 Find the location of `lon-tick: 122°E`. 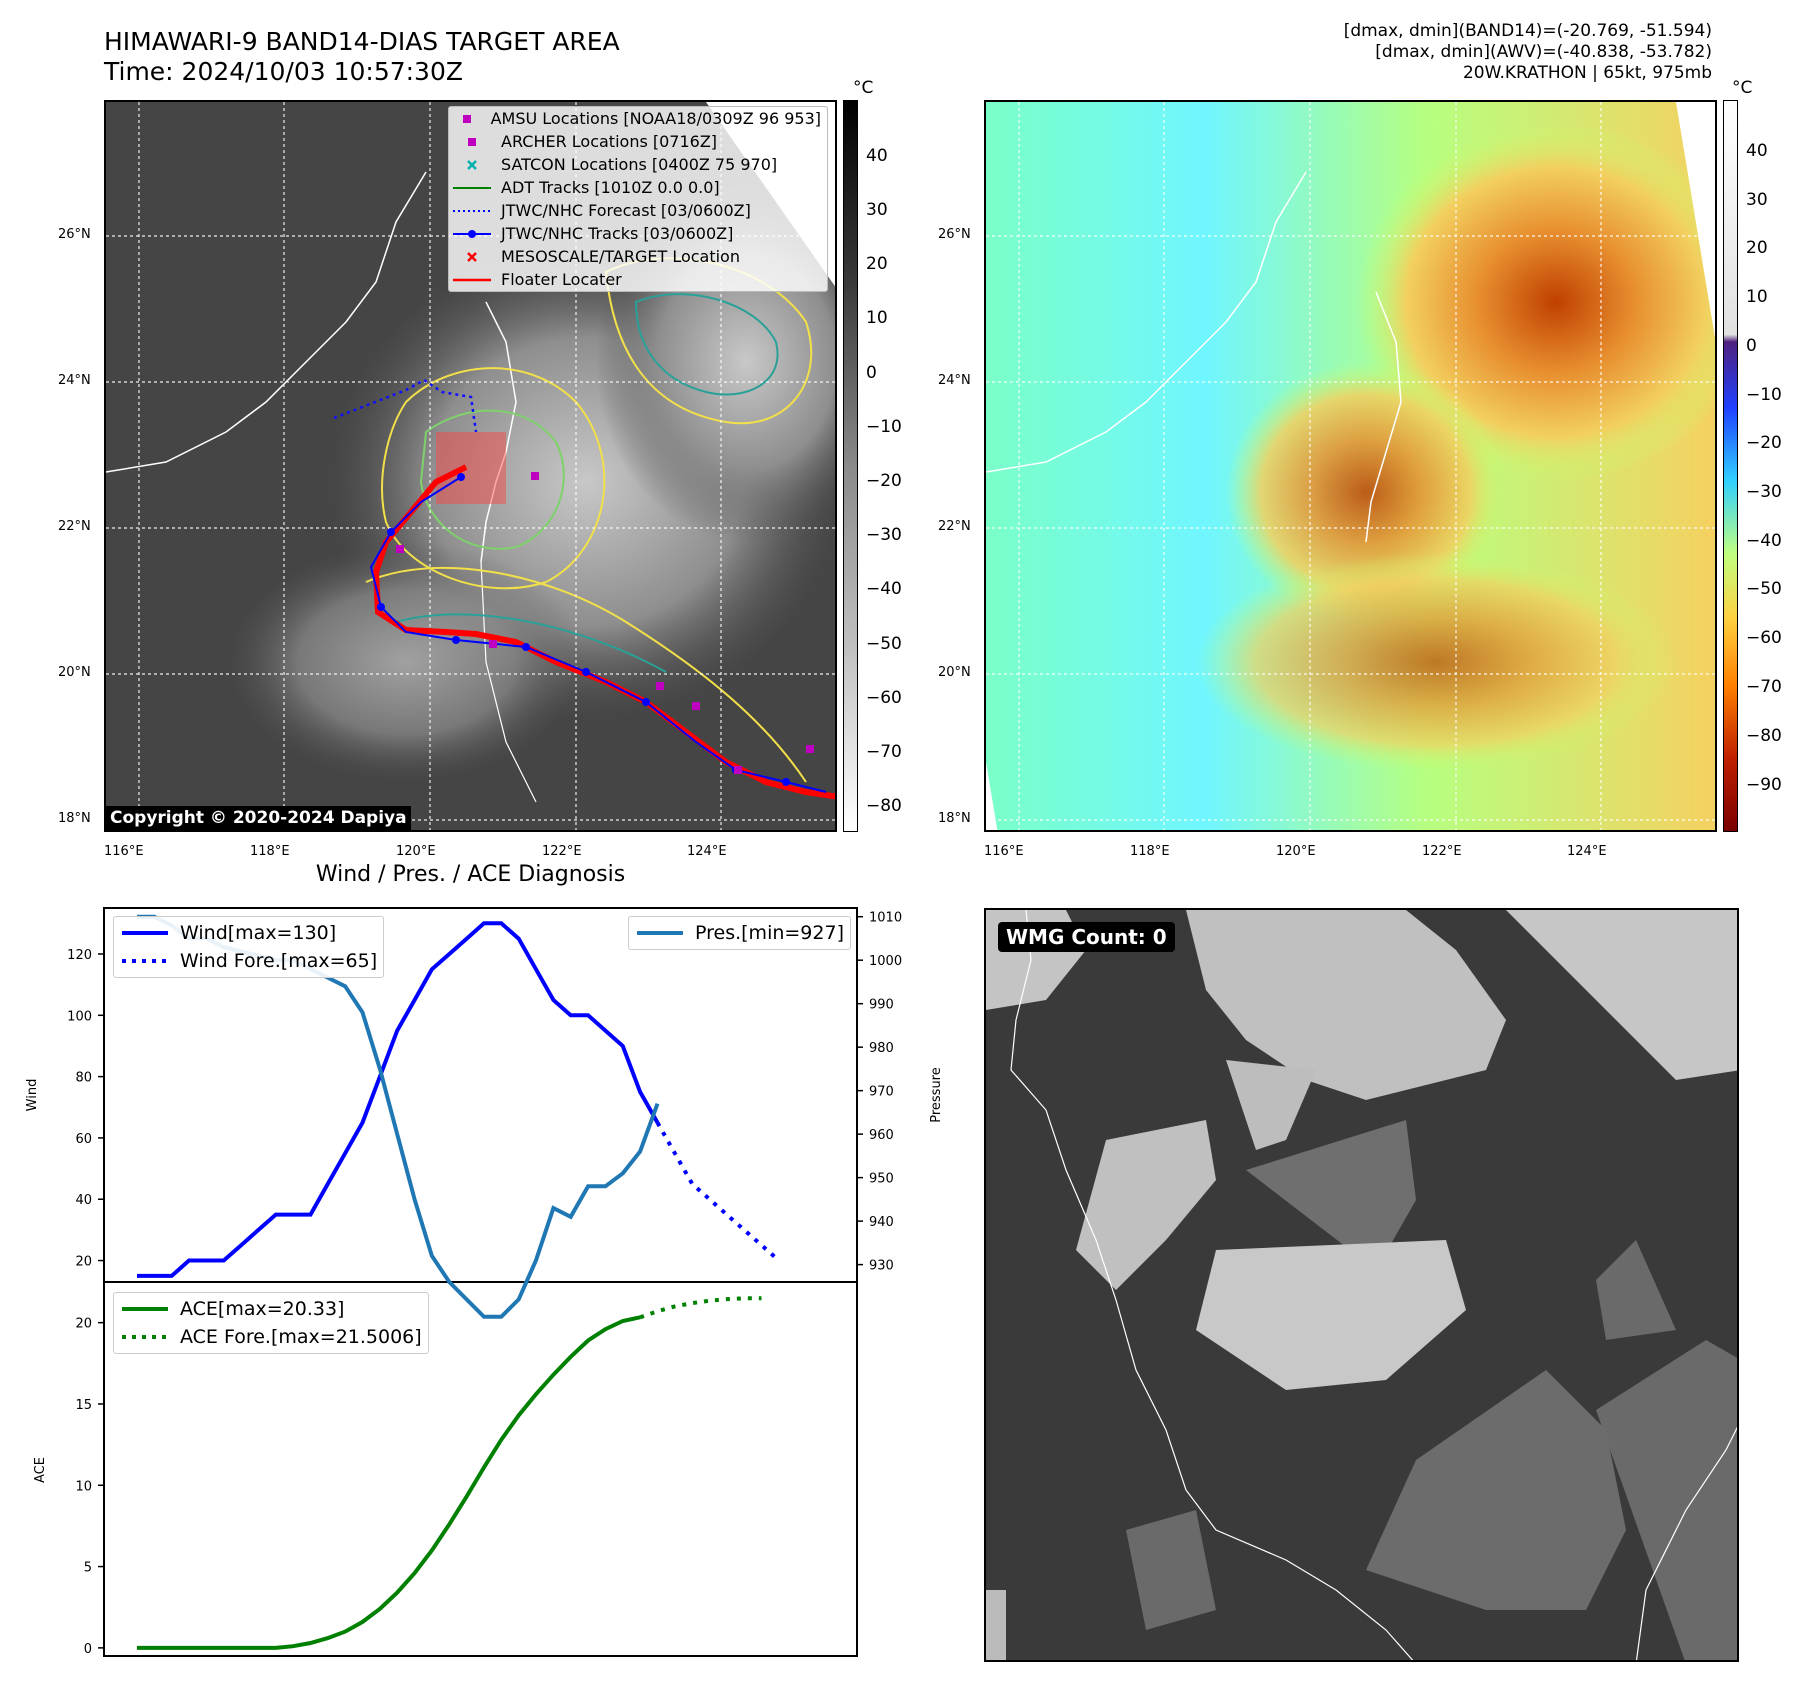

lon-tick: 122°E is located at coordinates (1442, 851).